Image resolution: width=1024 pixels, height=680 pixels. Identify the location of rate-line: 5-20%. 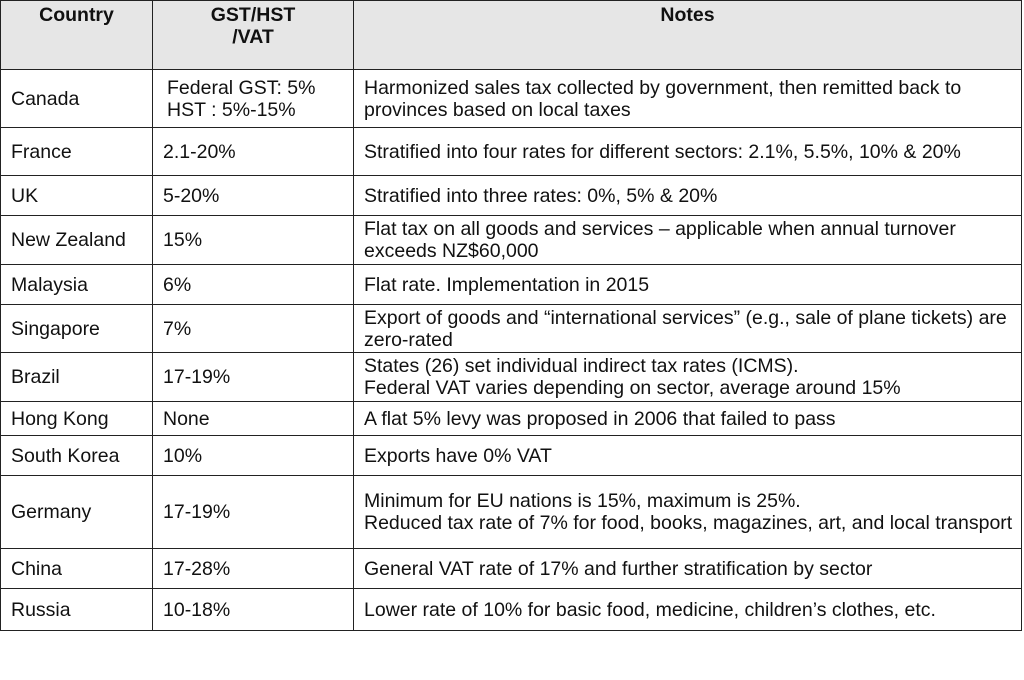
(191, 195).